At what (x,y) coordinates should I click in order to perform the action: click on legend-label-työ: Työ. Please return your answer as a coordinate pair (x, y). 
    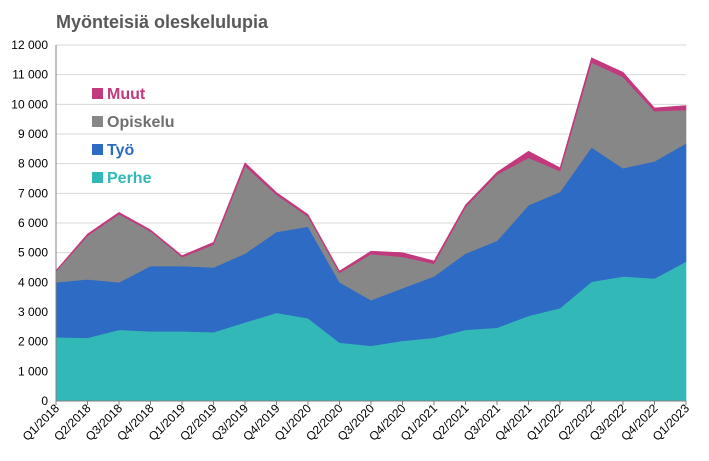
    Looking at the image, I should click on (120, 150).